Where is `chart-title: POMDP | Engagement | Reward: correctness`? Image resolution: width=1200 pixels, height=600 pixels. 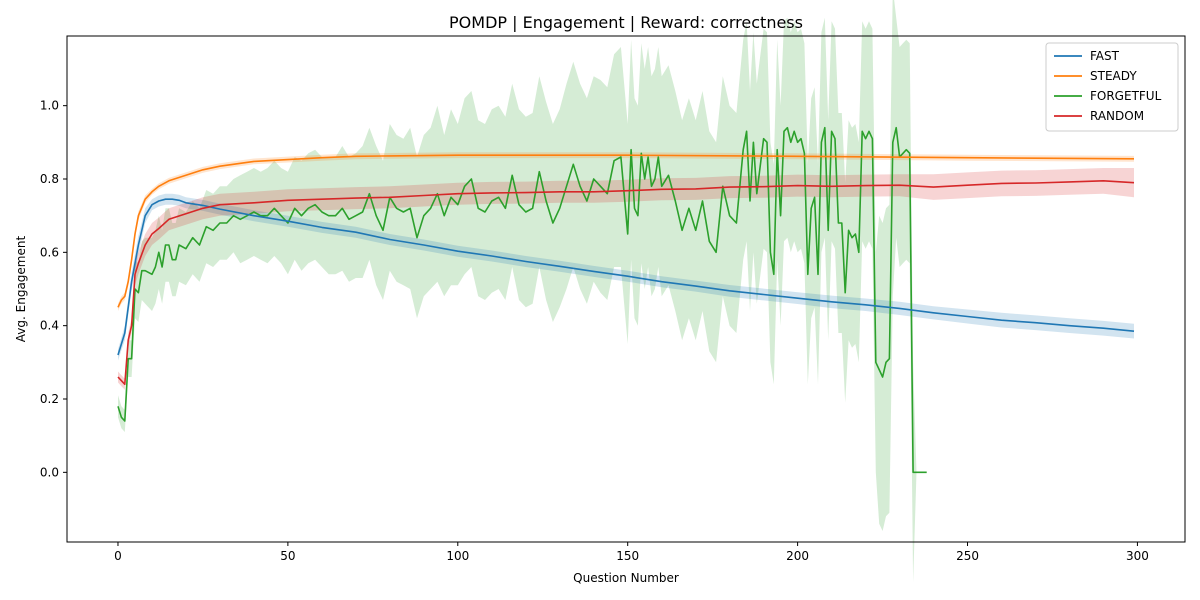
chart-title: POMDP | Engagement | Reward: correctness is located at coordinates (626, 22).